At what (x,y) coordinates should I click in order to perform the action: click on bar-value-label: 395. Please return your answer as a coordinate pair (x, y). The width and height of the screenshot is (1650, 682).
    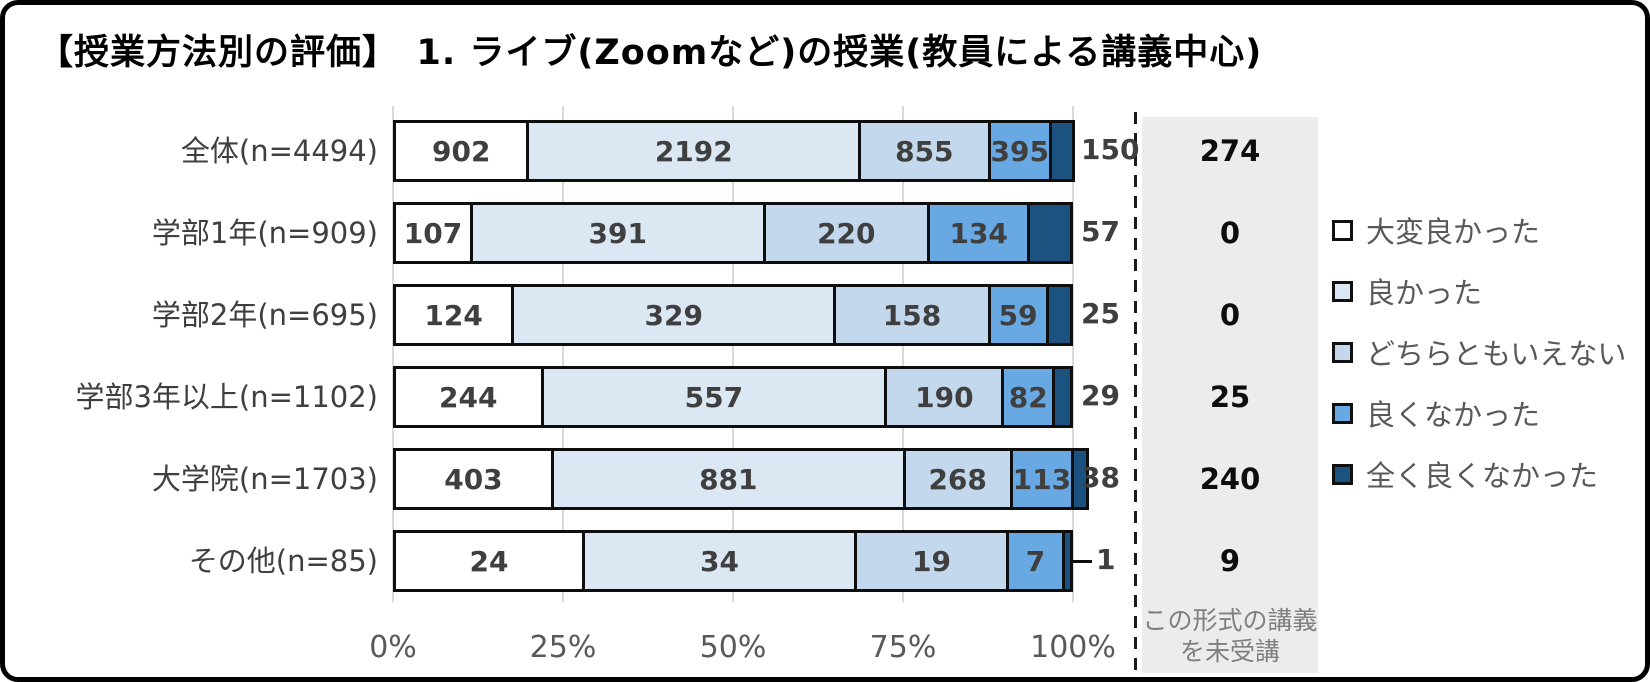
    Looking at the image, I should click on (1019, 151).